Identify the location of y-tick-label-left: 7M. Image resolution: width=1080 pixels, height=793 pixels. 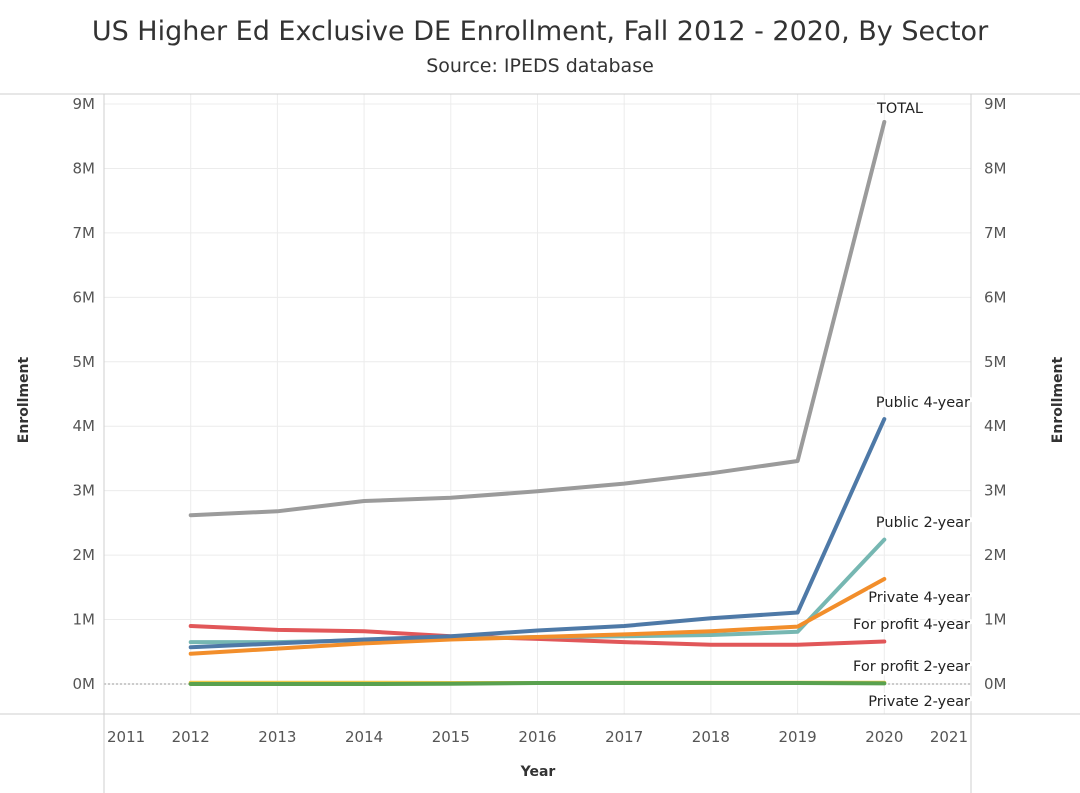
(84, 233).